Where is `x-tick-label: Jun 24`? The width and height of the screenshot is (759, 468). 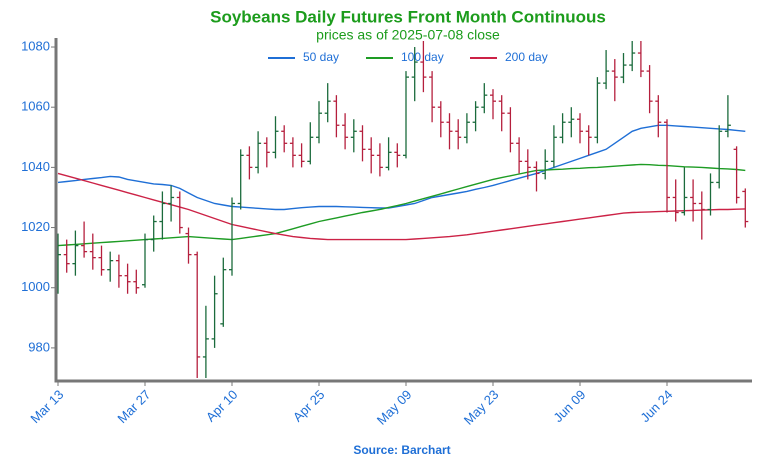
x-tick-label: Jun 24 is located at coordinates (656, 406).